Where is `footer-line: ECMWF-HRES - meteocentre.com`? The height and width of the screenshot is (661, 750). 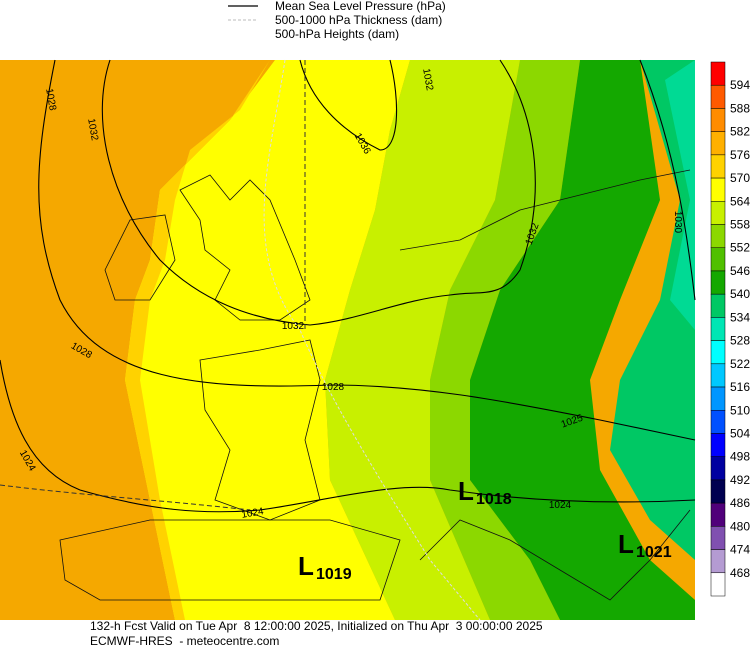 footer-line: ECMWF-HRES - meteocentre.com is located at coordinates (184, 641).